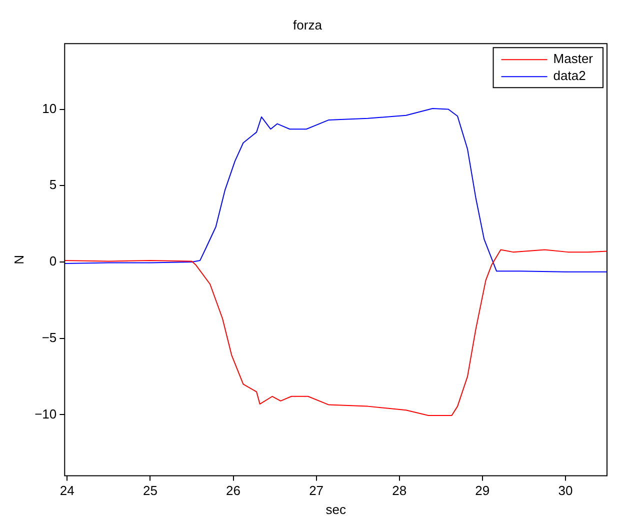 The width and height of the screenshot is (629, 526). What do you see at coordinates (233, 490) in the screenshot?
I see `x-tick-label: 26` at bounding box center [233, 490].